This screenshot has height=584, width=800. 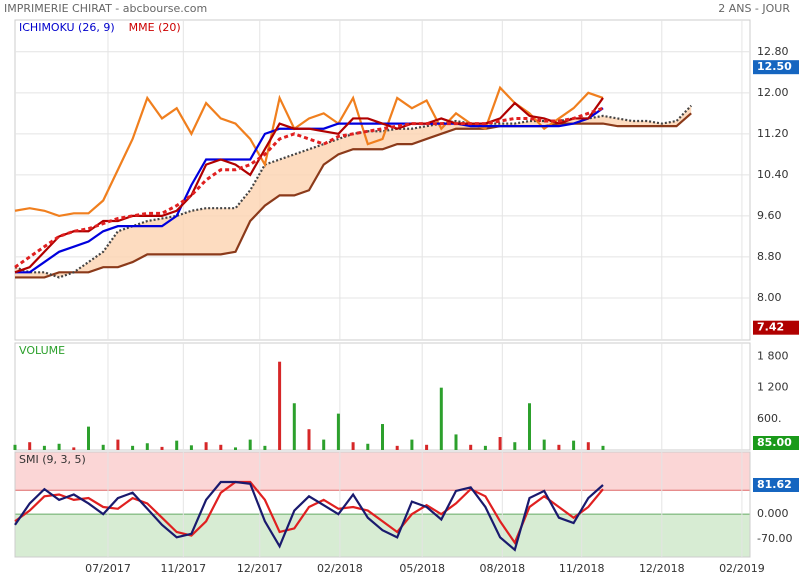 What do you see at coordinates (155, 27) in the screenshot?
I see `legend-entry: MME (20)` at bounding box center [155, 27].